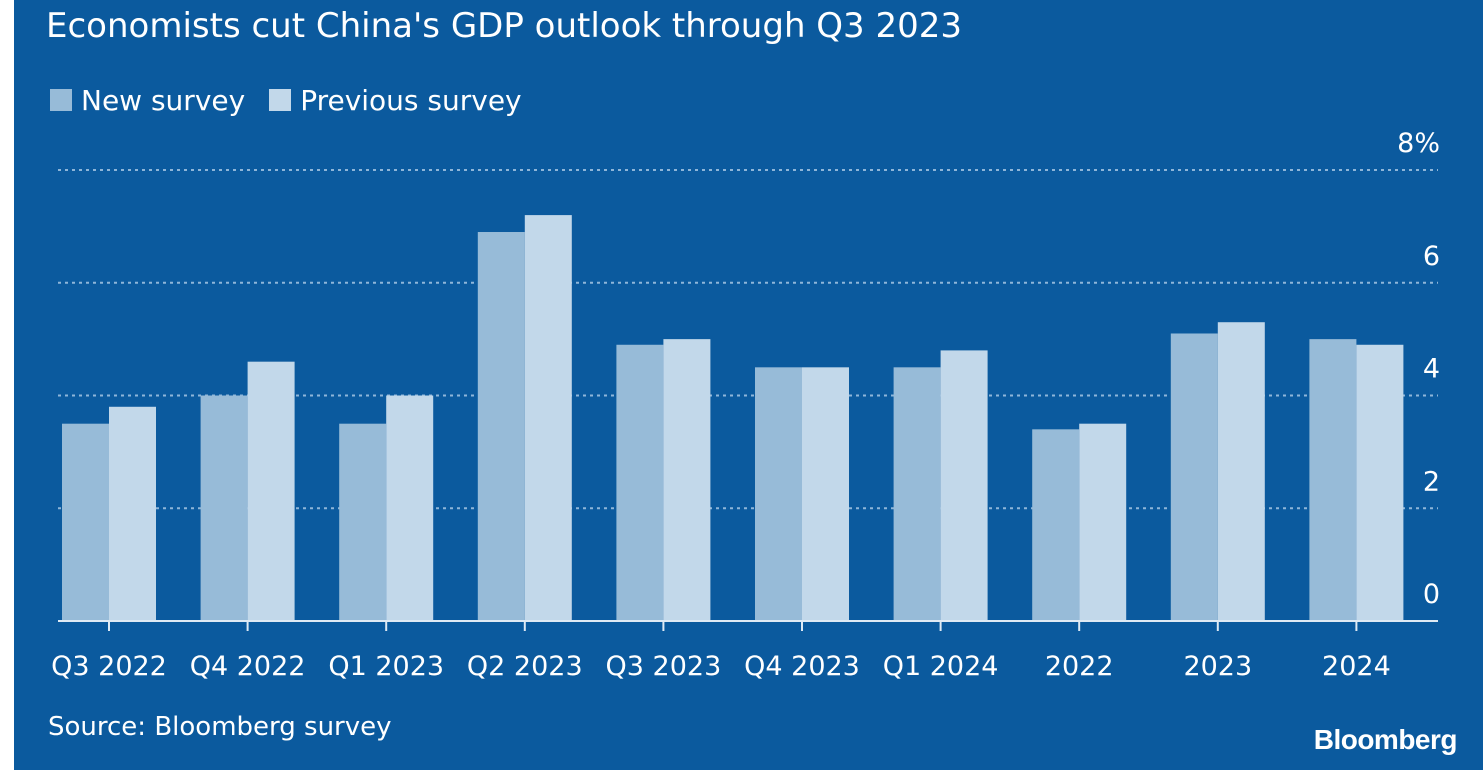 The height and width of the screenshot is (770, 1483). I want to click on y-tick-label: 2, so click(1431, 481).